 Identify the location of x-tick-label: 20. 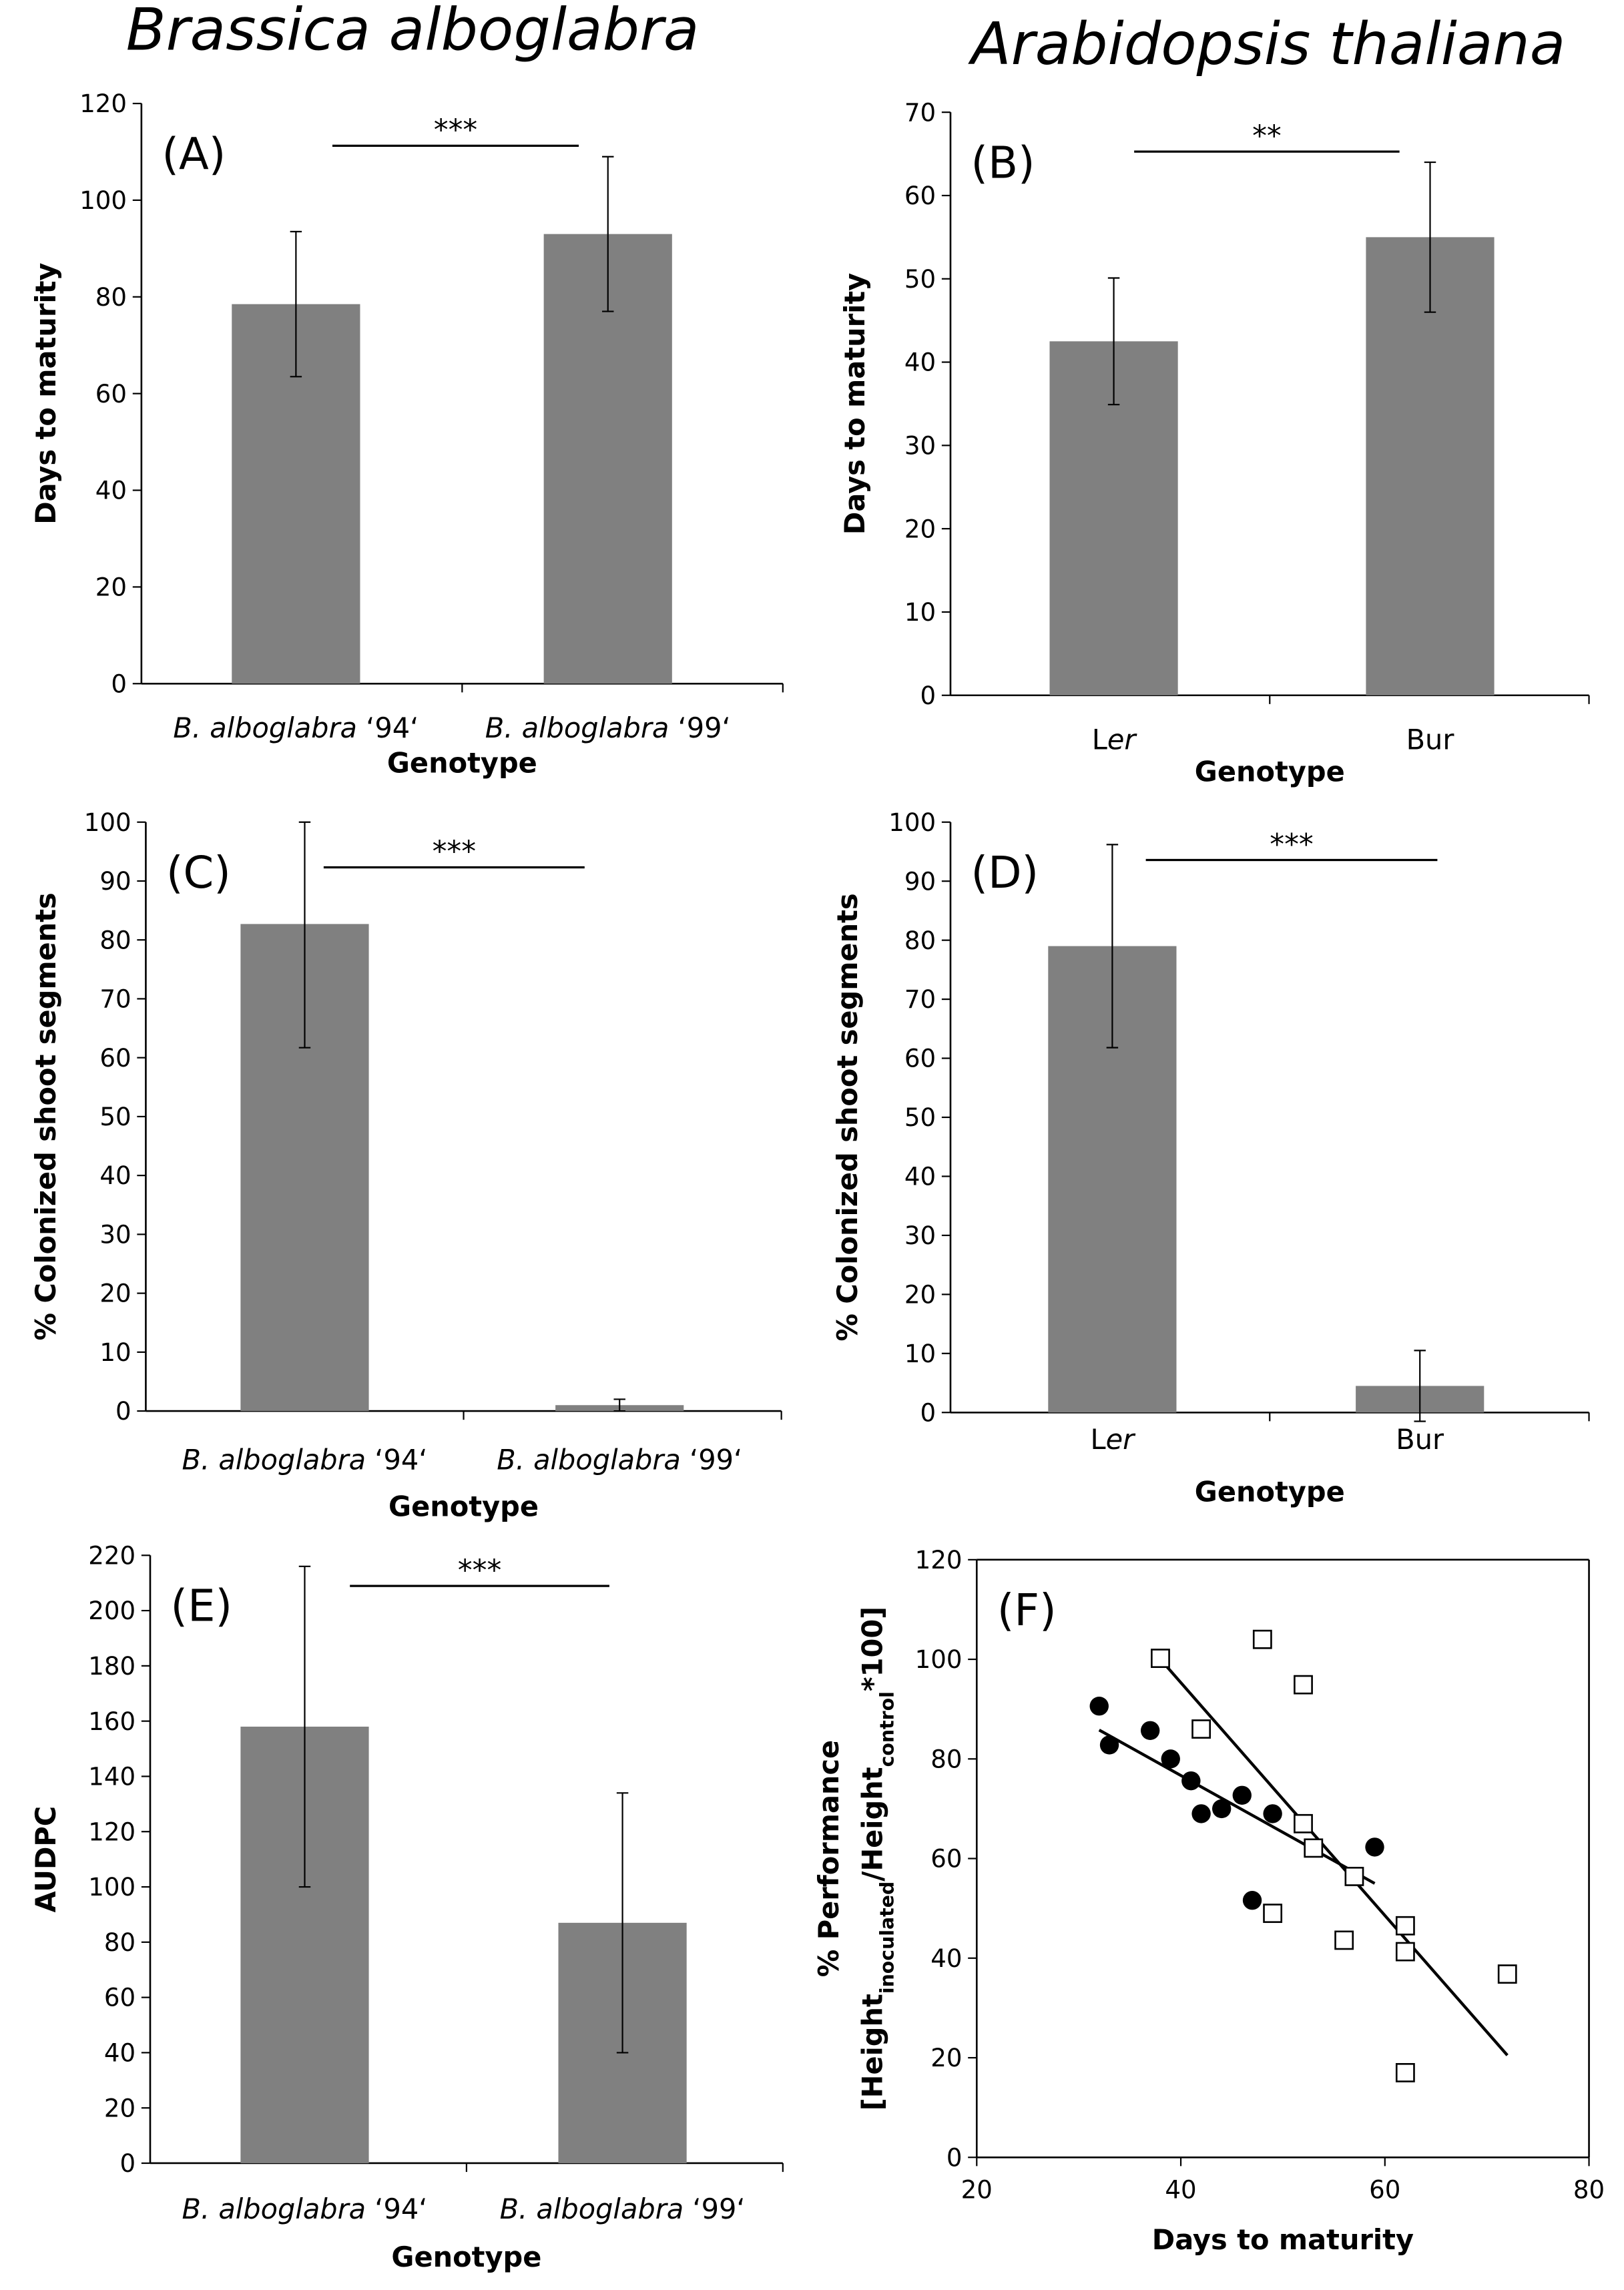
(977, 2189).